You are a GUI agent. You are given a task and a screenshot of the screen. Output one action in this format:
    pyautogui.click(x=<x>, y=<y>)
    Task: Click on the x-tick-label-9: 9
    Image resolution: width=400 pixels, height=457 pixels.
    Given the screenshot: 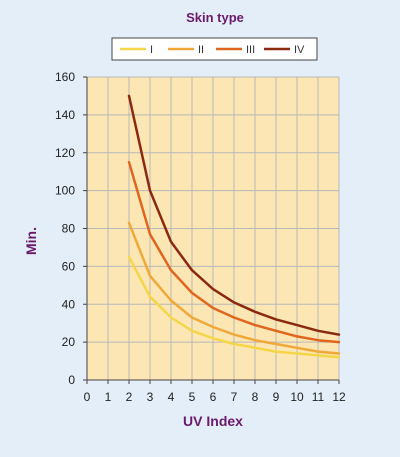 What is the action you would take?
    pyautogui.click(x=276, y=397)
    